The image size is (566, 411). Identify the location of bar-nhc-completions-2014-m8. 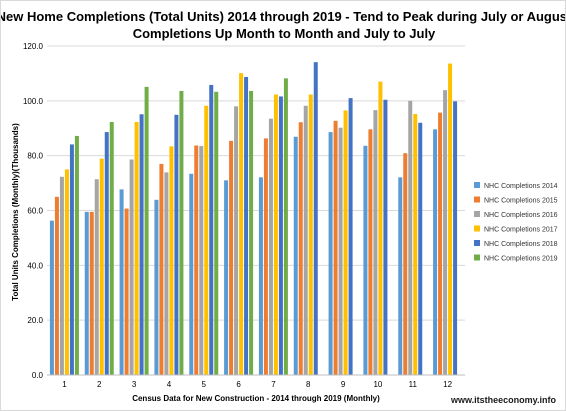
(295, 255).